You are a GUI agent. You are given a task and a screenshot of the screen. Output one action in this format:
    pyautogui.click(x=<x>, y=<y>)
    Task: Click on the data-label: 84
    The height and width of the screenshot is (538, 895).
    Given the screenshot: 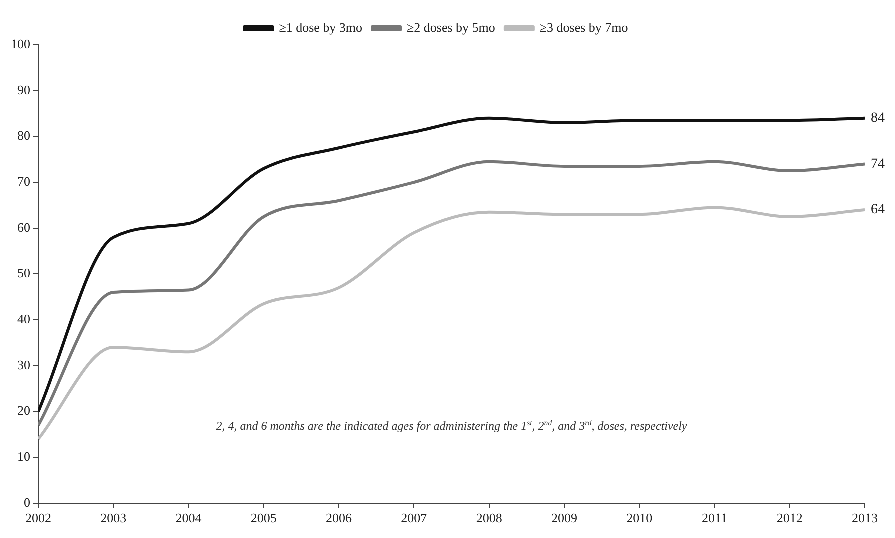 What is the action you would take?
    pyautogui.click(x=878, y=118)
    